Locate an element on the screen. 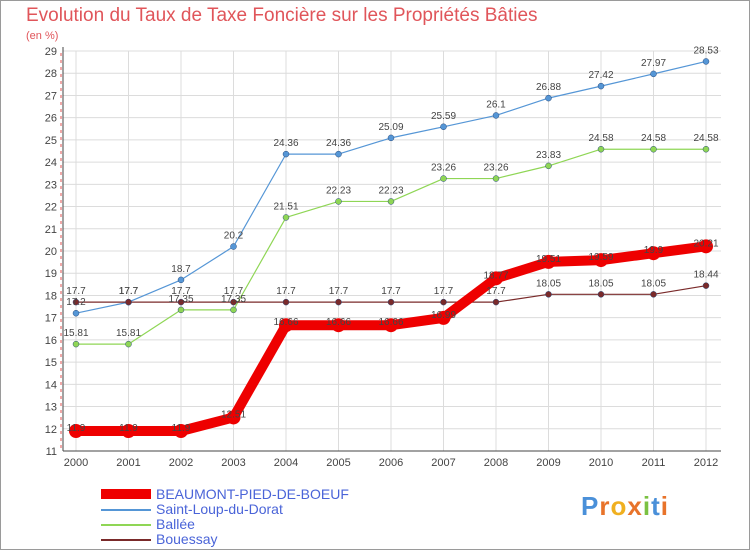  data-label-1: 17.2 is located at coordinates (76, 302).